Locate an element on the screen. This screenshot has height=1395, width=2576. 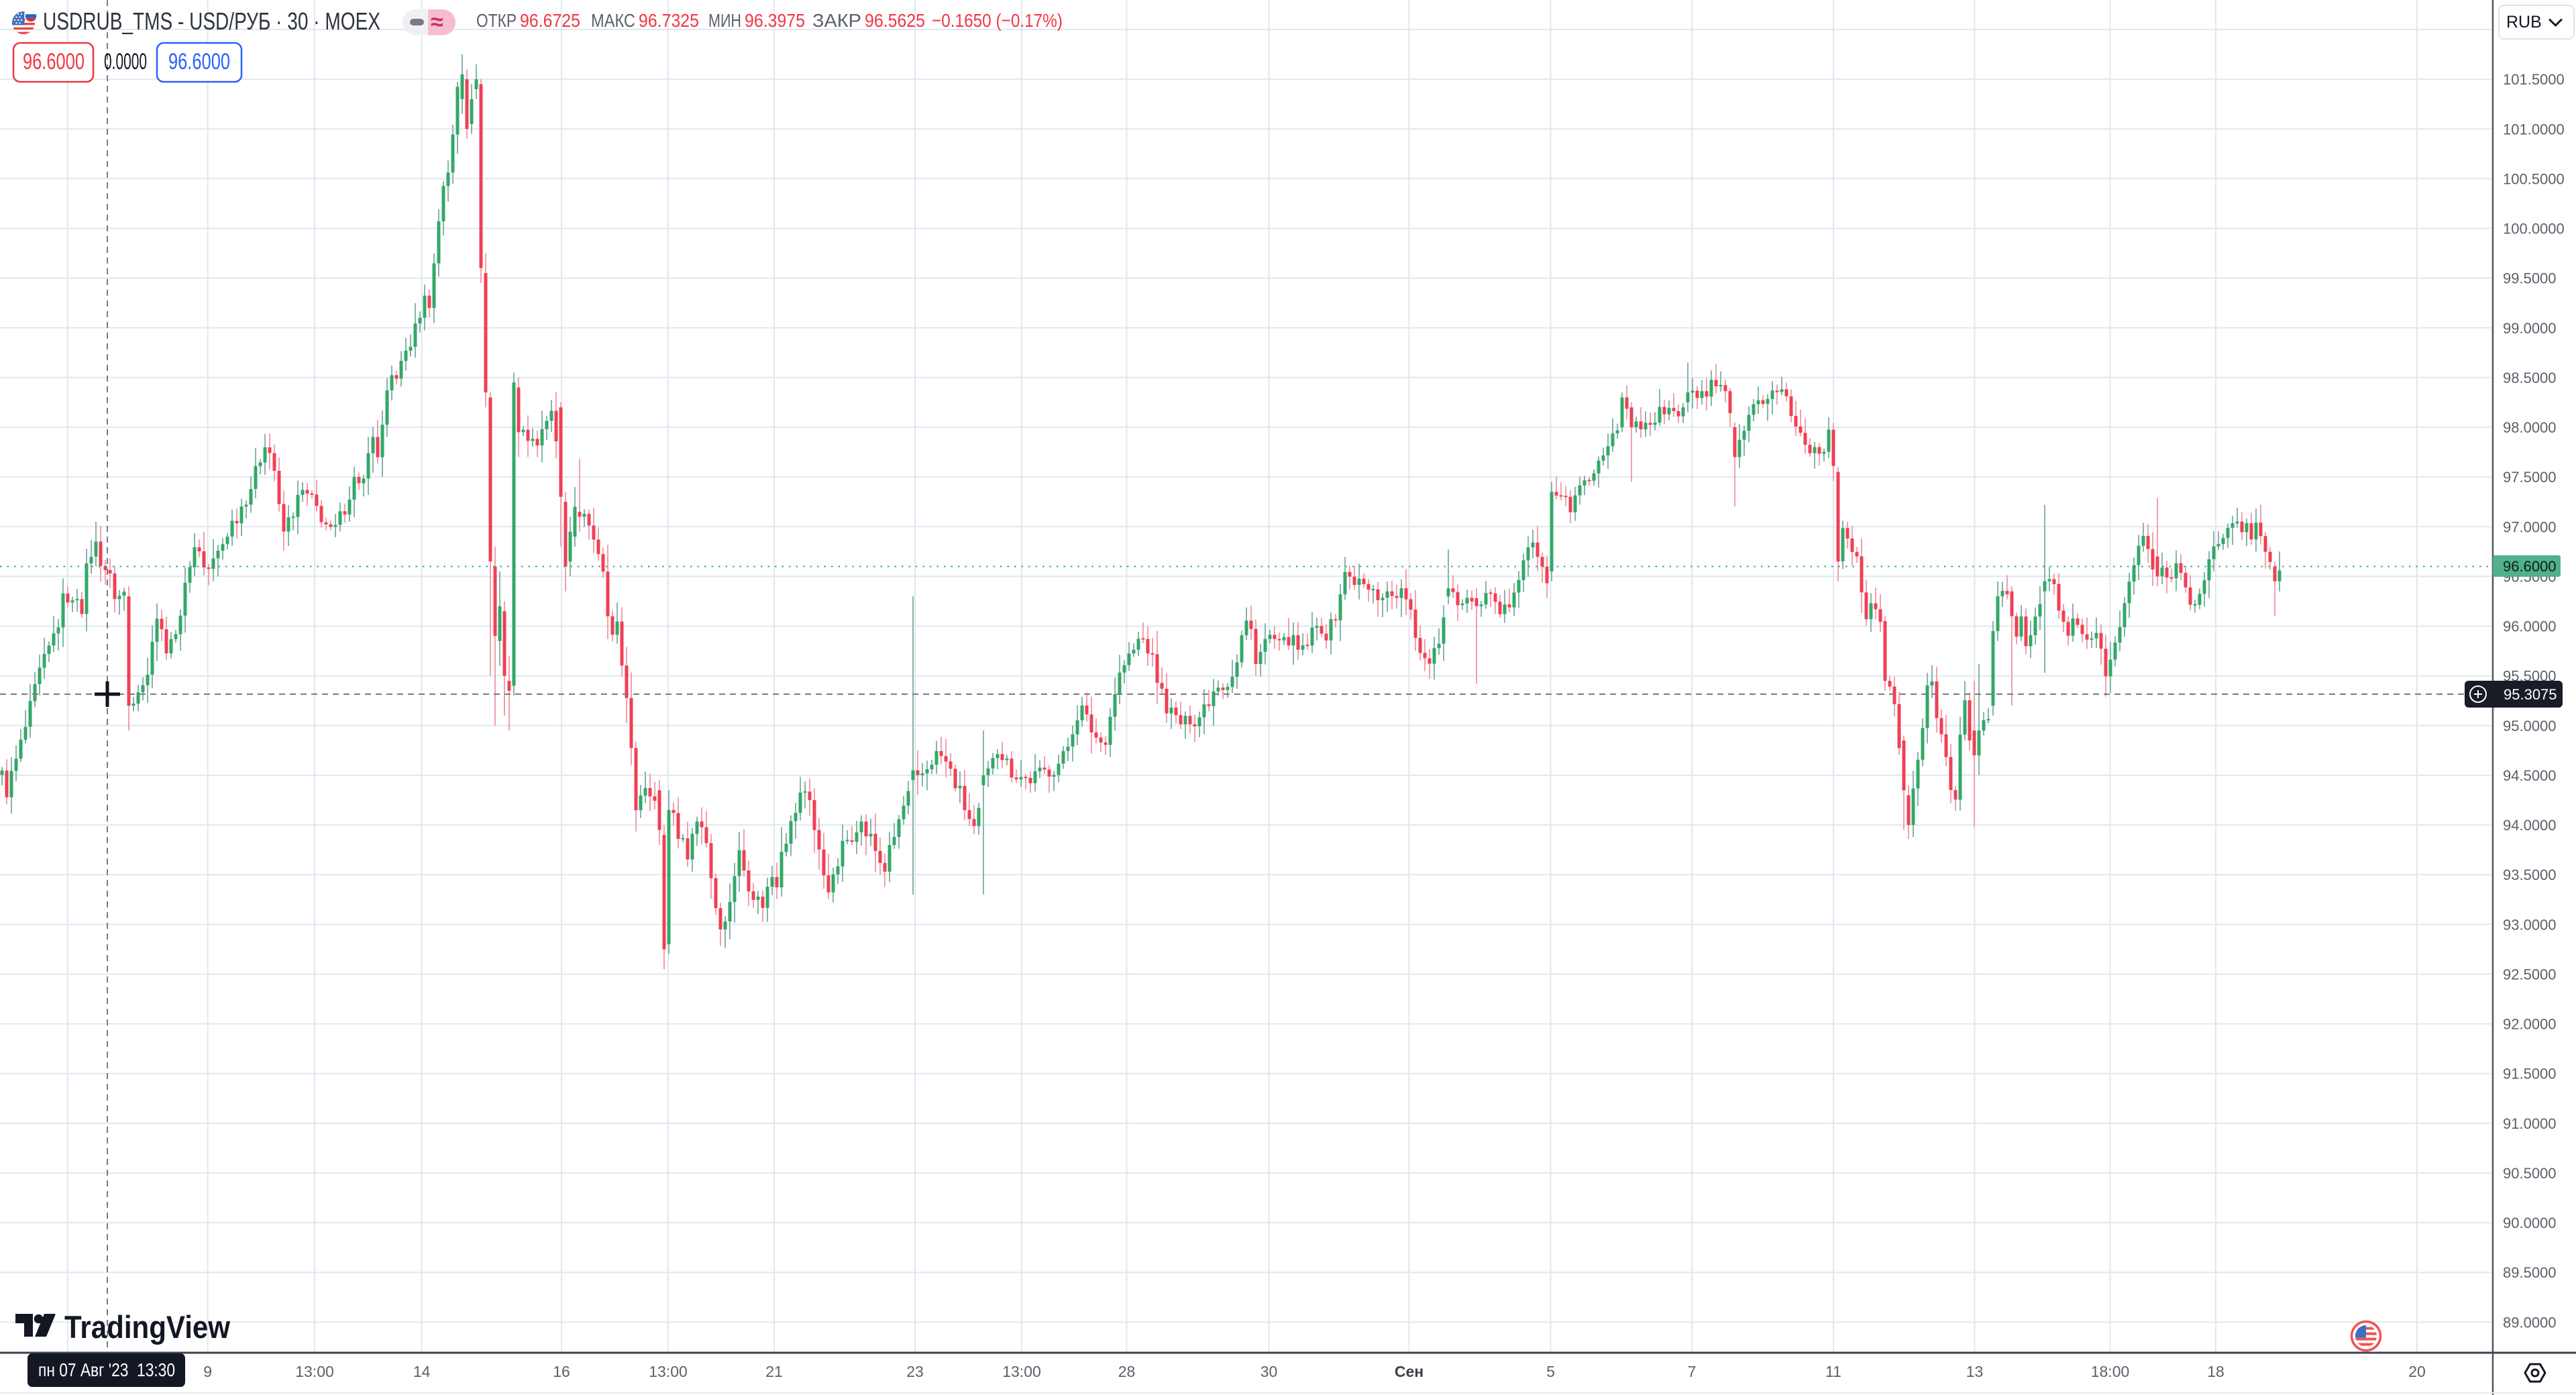
svg-text: 93.5000 is located at coordinates (2530, 875).